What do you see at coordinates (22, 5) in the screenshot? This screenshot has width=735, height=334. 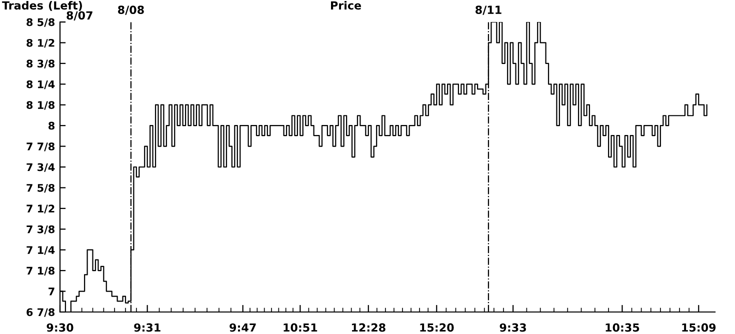 I see `text: Trades` at bounding box center [22, 5].